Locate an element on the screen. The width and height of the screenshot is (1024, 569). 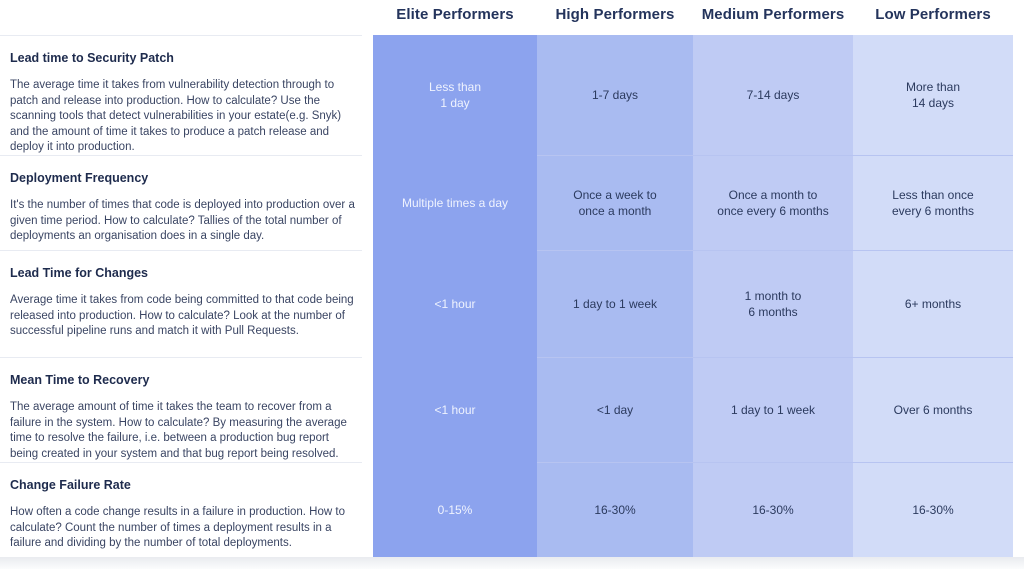
metric-title: Change Failure Rate is located at coordinates (70, 485).